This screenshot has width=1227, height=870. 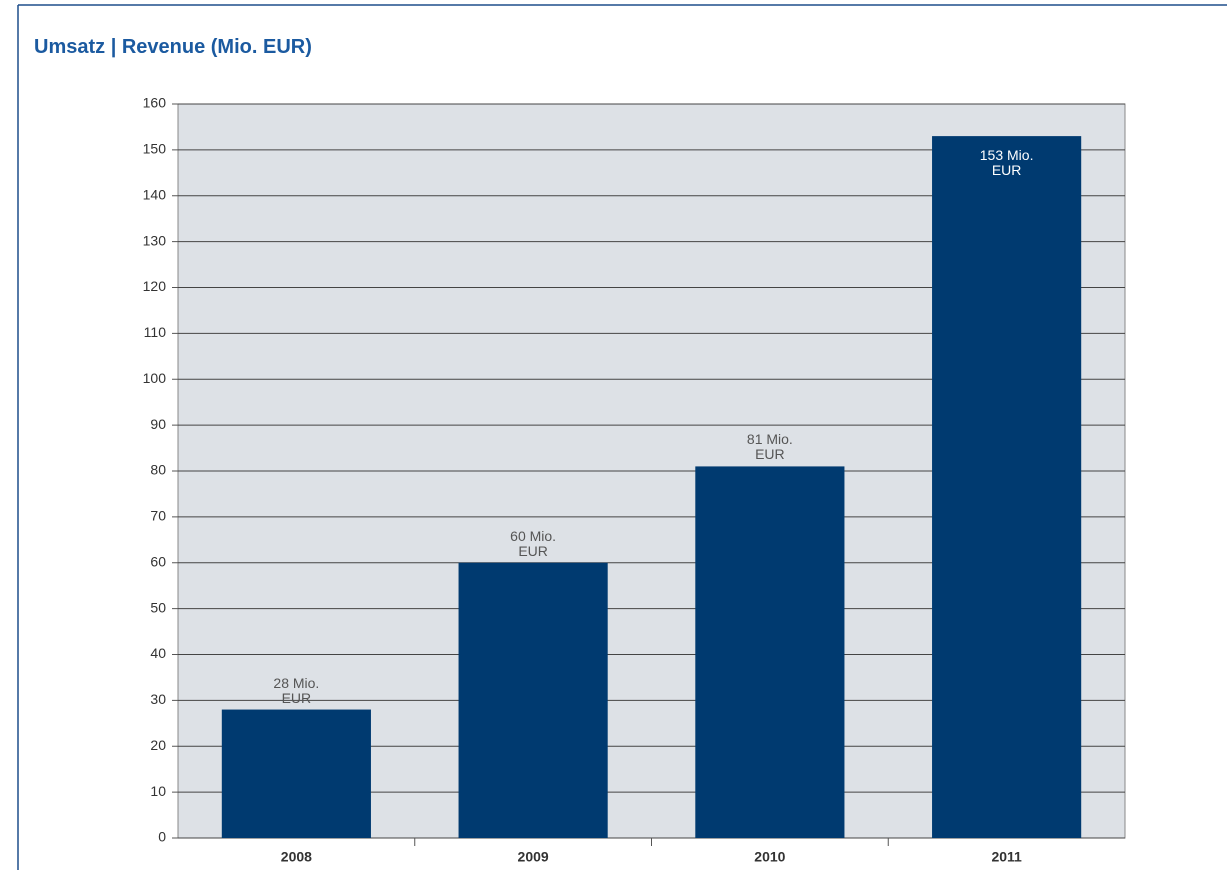 What do you see at coordinates (533, 543) in the screenshot?
I see `value-label: 60 Mio. EUR` at bounding box center [533, 543].